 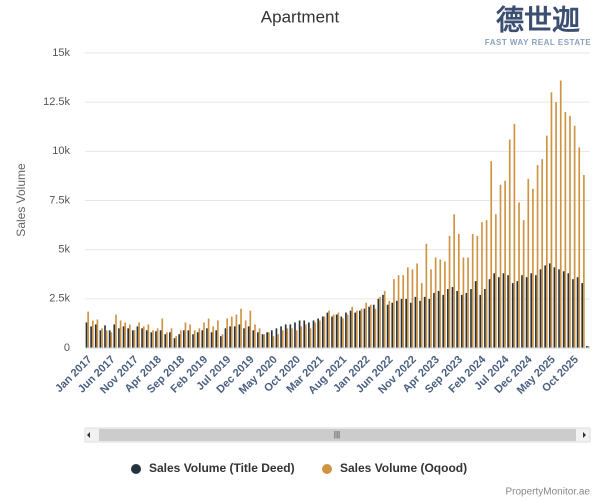 What do you see at coordinates (67, 348) in the screenshot?
I see `y-tick-label: 0` at bounding box center [67, 348].